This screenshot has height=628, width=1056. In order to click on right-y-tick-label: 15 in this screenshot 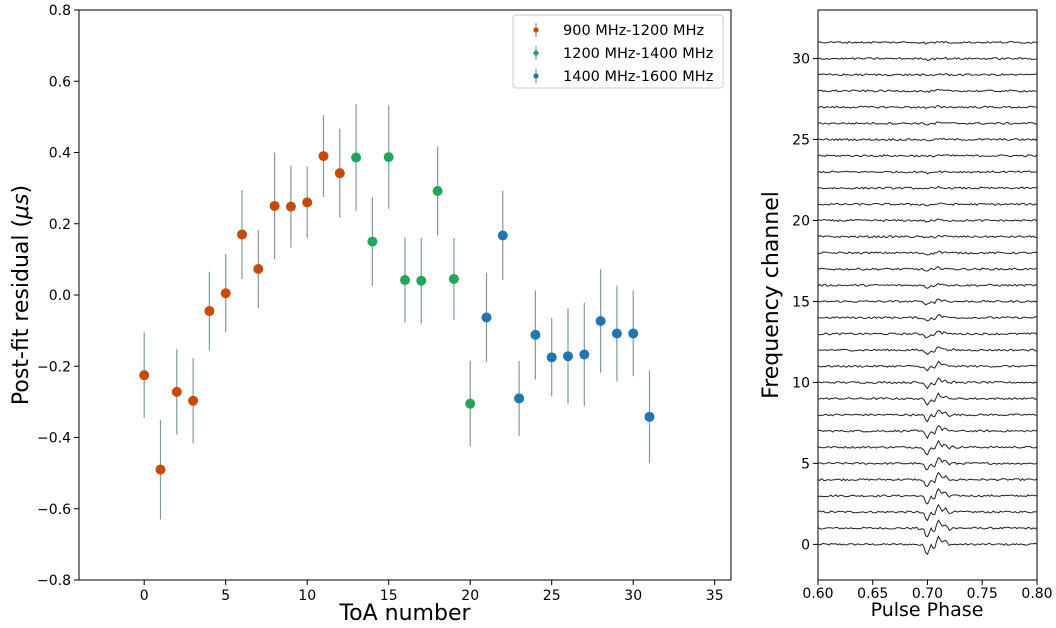, I will do `click(801, 302)`.